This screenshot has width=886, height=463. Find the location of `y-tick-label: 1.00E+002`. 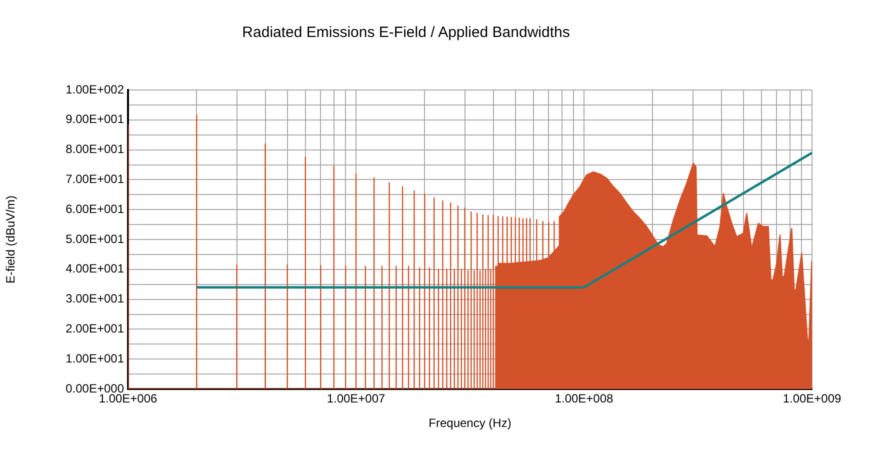

y-tick-label: 1.00E+002 is located at coordinates (95, 89).